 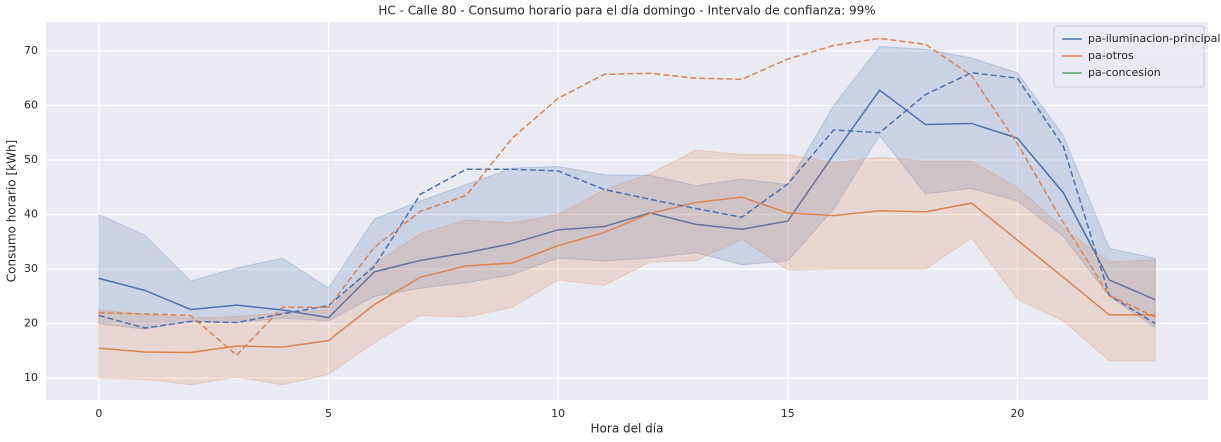 What do you see at coordinates (31, 104) in the screenshot?
I see `y-tick-label: 60` at bounding box center [31, 104].